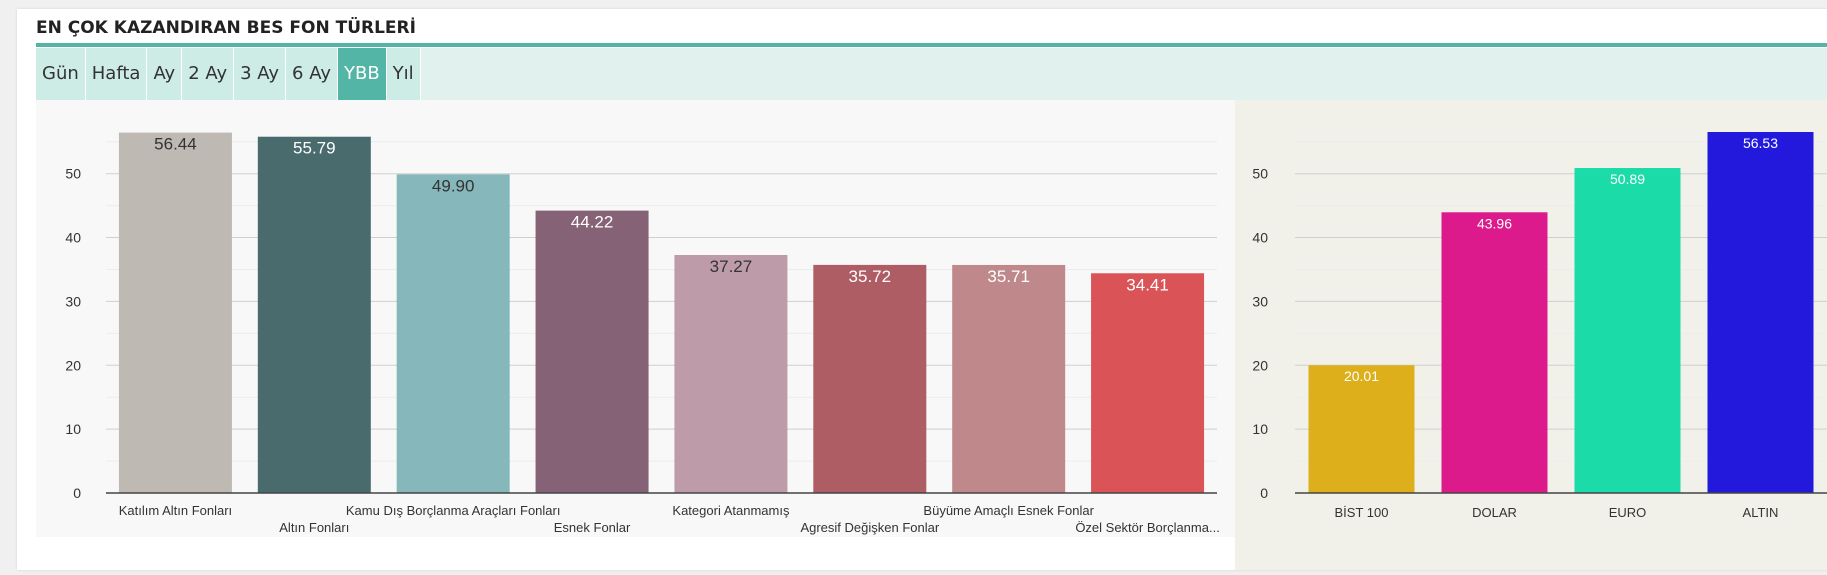 This screenshot has width=1827, height=575. What do you see at coordinates (226, 28) in the screenshot?
I see `panel-title: EN ÇOK KAZANDIRAN BES FON TÜRLERİ` at bounding box center [226, 28].